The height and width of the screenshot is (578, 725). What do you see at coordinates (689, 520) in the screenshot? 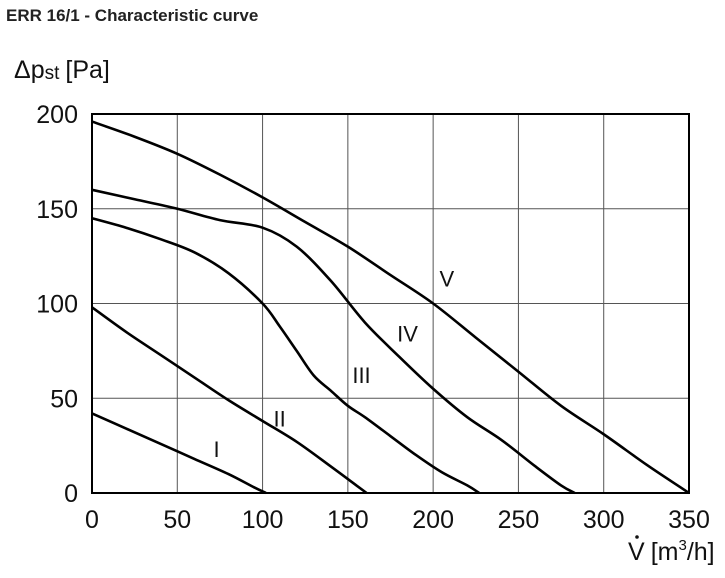
I see `x-tick-label: 350` at bounding box center [689, 520].